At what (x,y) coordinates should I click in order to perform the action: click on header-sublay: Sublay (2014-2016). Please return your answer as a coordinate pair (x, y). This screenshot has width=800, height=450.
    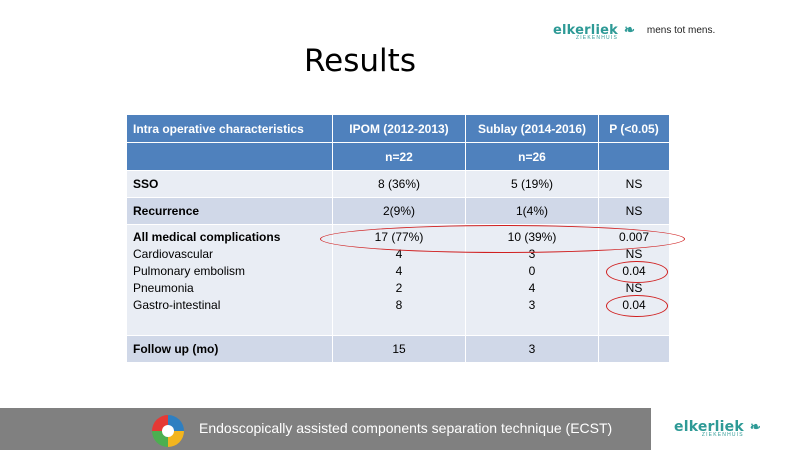
    Looking at the image, I should click on (532, 128).